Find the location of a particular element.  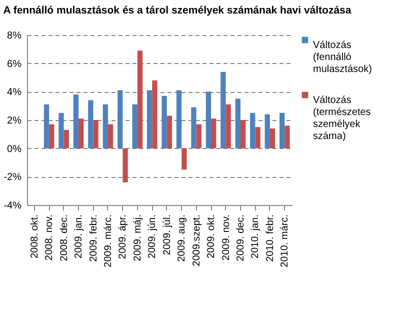

chart-title: A fennálló mulasztások és a tárol személyek számának havi változása is located at coordinates (177, 10).